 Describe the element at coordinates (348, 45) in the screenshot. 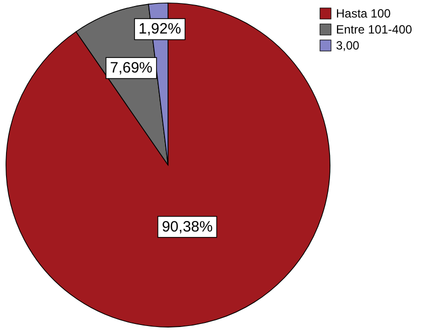

I see `legend-label: 3,00` at that location.